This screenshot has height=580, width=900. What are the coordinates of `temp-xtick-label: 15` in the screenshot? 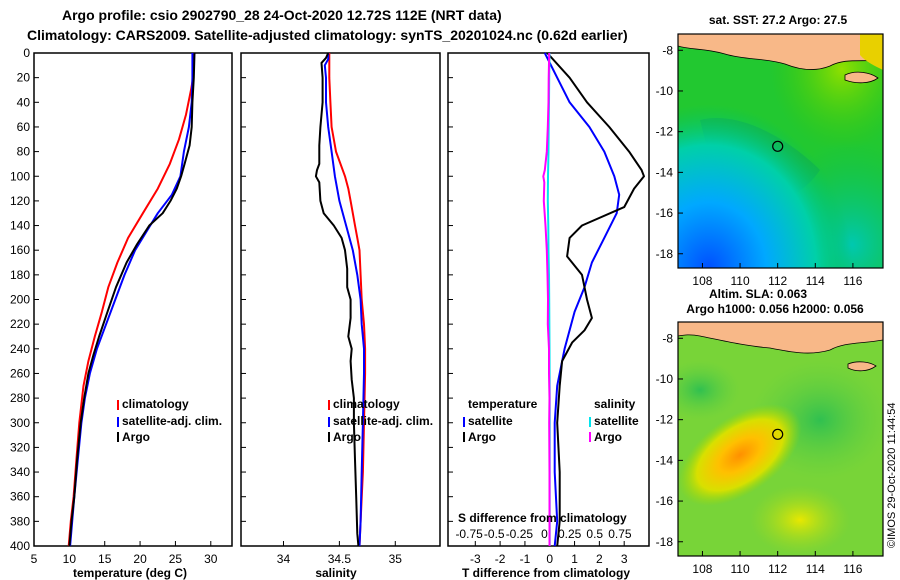 It's located at (105, 559).